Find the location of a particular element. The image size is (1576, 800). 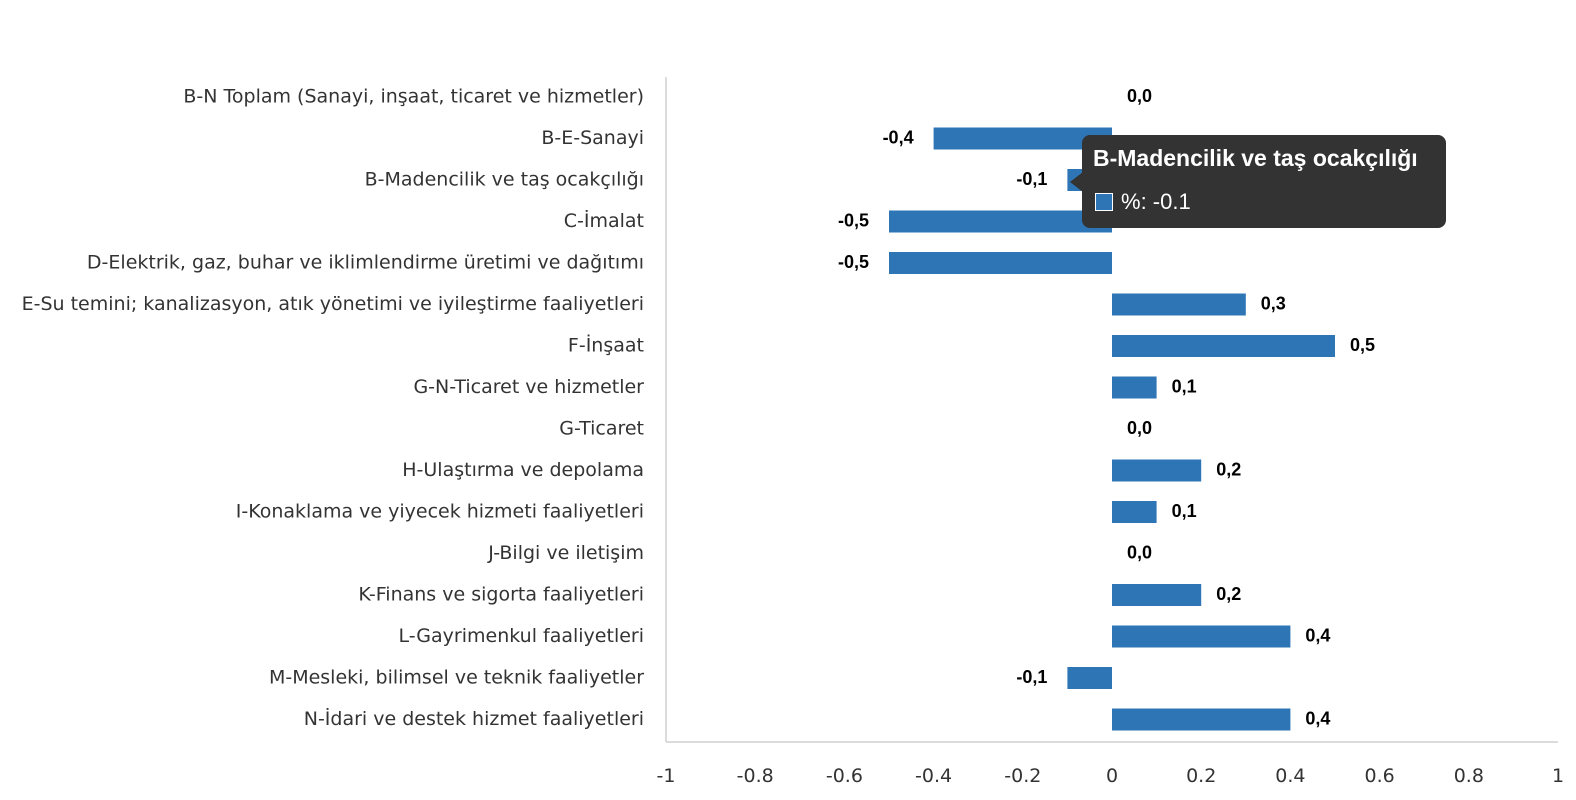

data-label: -0,4 is located at coordinates (898, 137).